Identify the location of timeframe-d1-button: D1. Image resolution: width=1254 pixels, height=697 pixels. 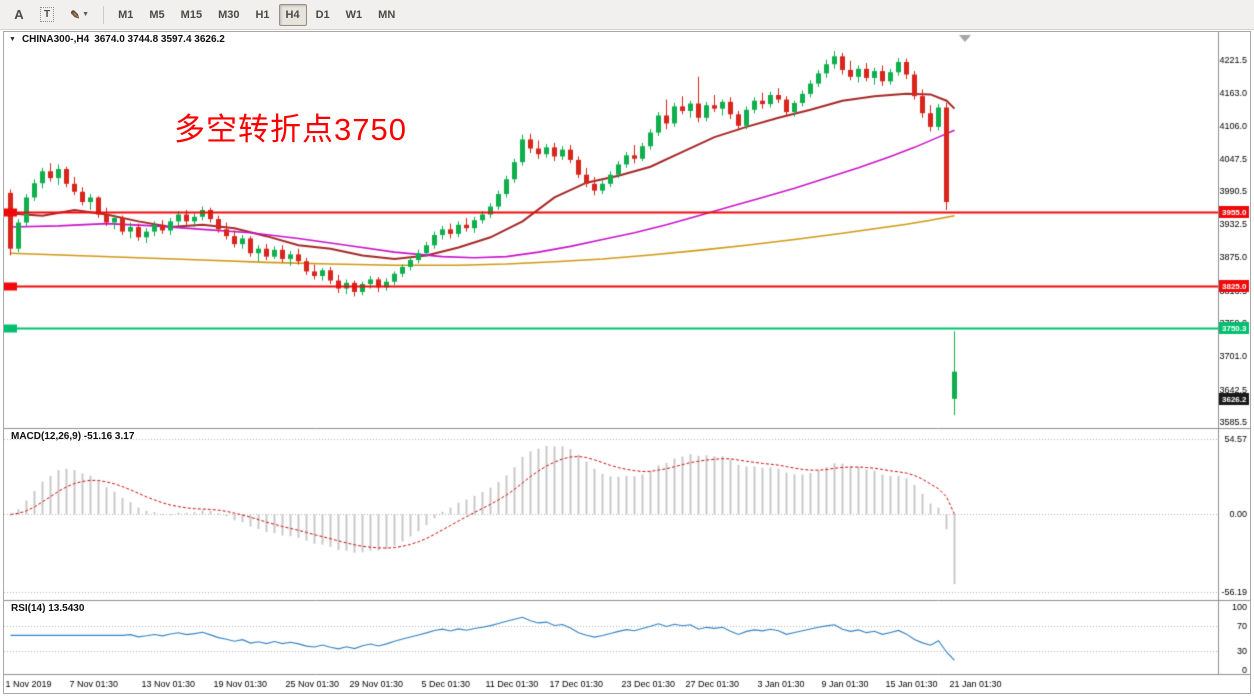
(323, 15).